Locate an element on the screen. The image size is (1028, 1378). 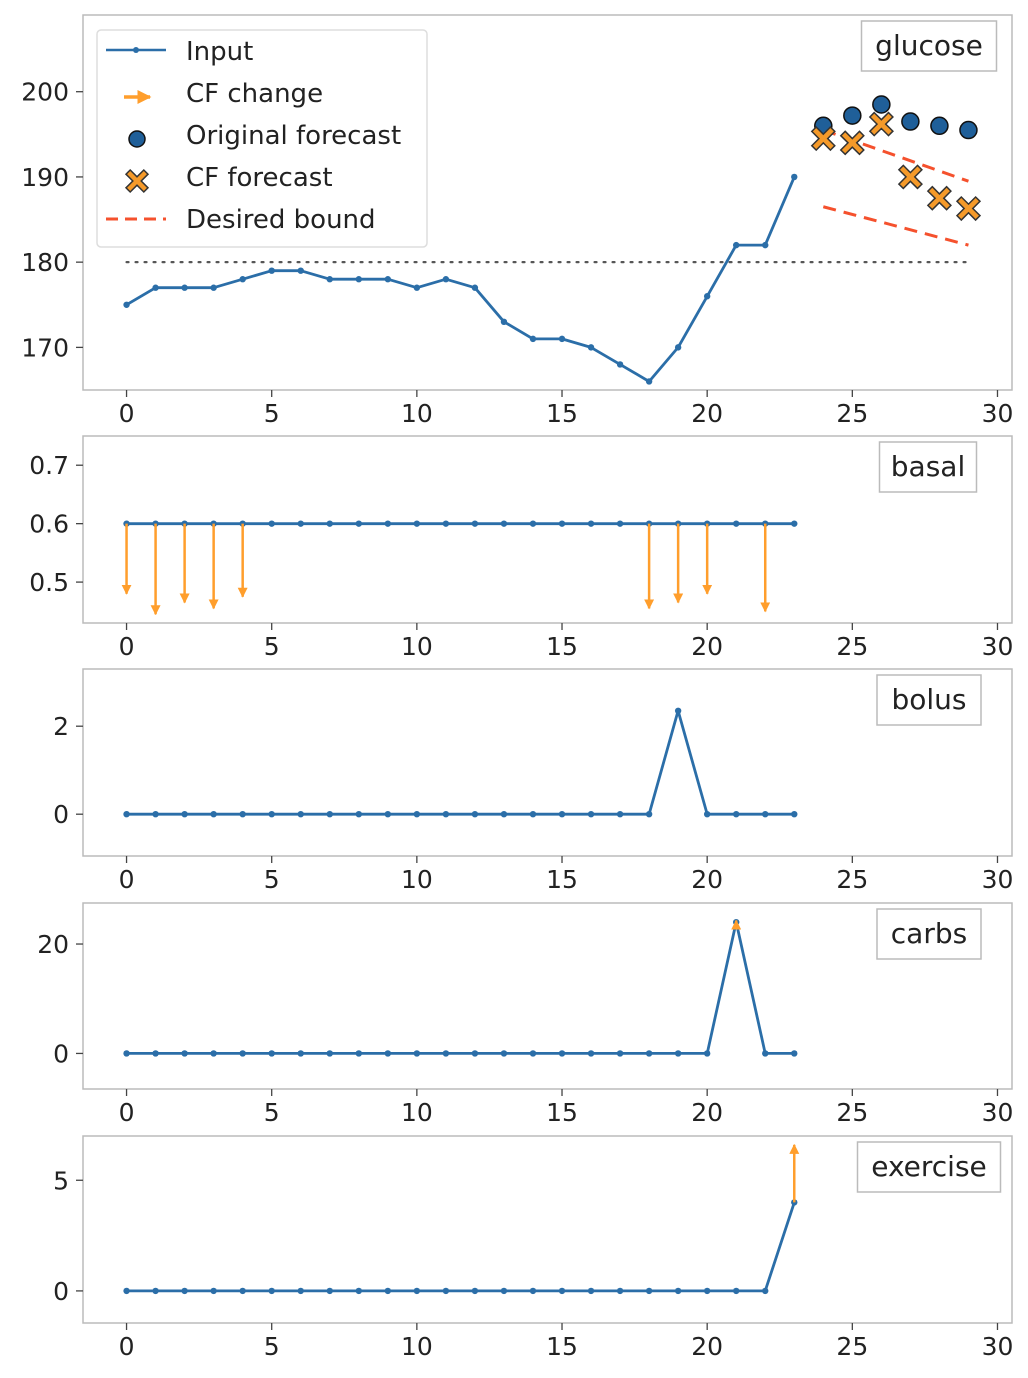
desired-bound-lower is located at coordinates (895, 226).